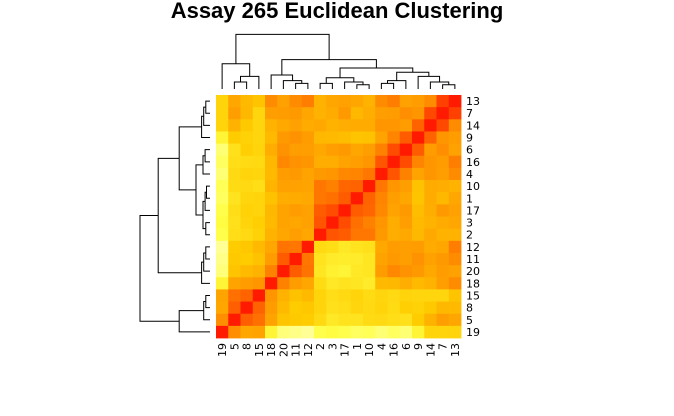 This screenshot has width=674, height=416. Describe the element at coordinates (469, 138) in the screenshot. I see `row-label: 9` at that location.